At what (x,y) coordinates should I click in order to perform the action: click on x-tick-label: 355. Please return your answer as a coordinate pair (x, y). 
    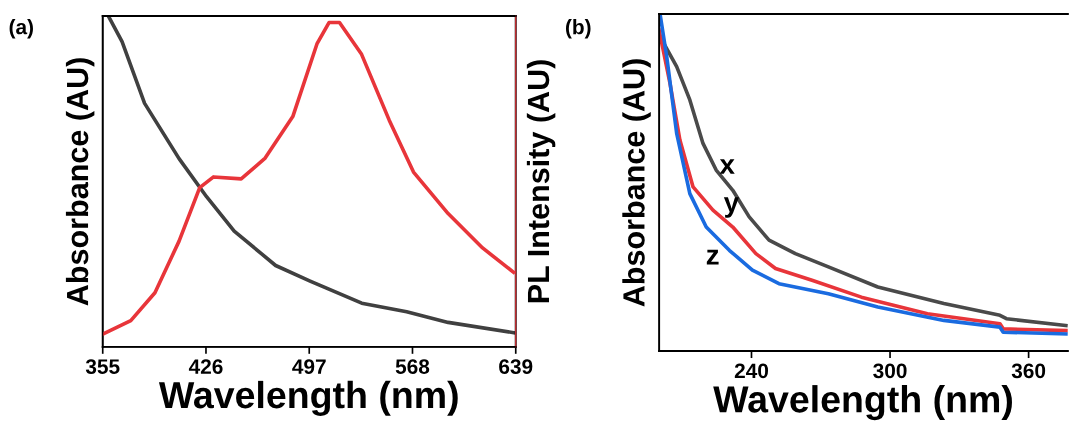
    Looking at the image, I should click on (102, 366).